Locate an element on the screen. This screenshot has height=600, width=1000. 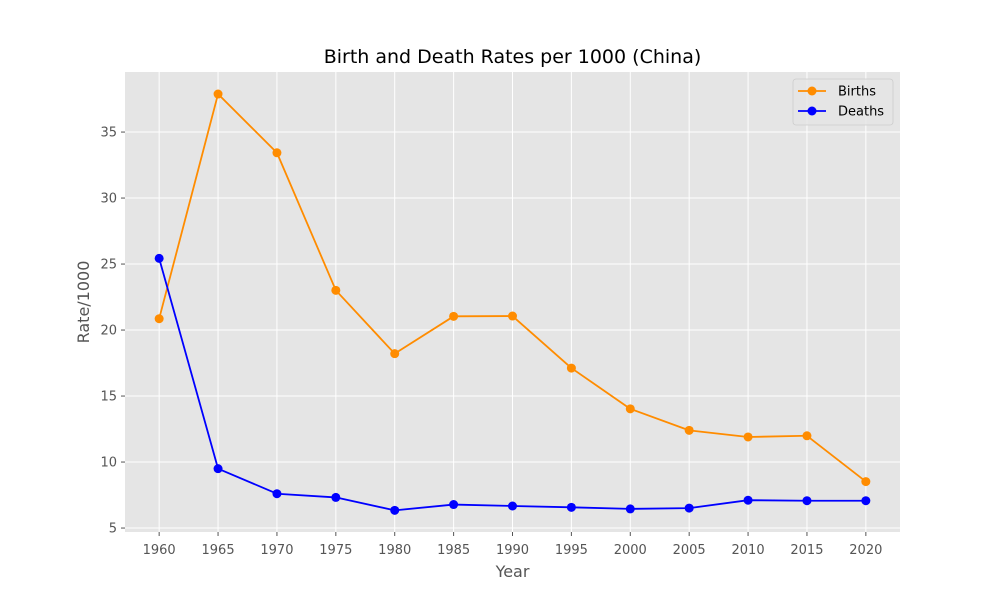
legend-marker-deaths is located at coordinates (812, 111).